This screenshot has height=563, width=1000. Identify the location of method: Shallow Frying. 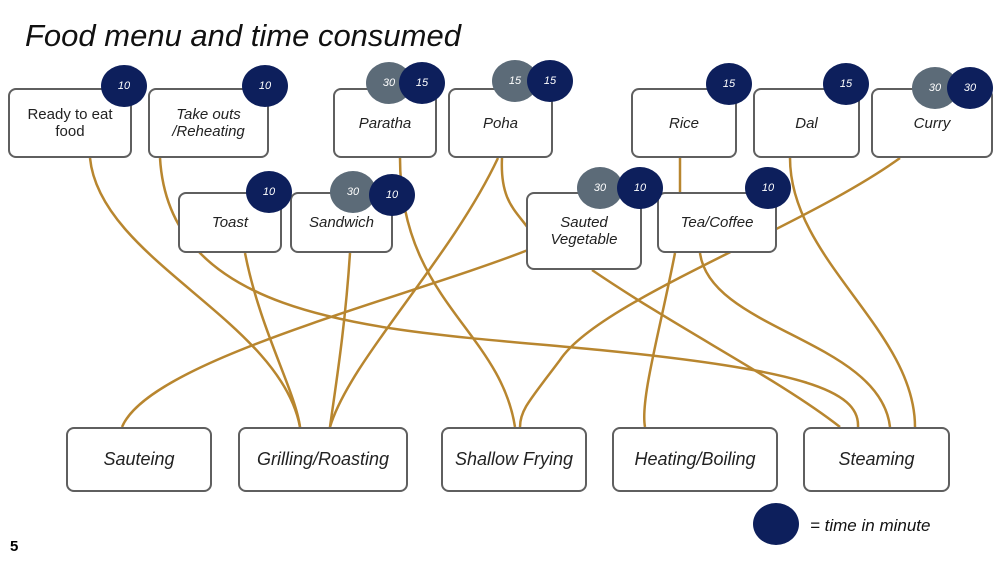
(514, 459).